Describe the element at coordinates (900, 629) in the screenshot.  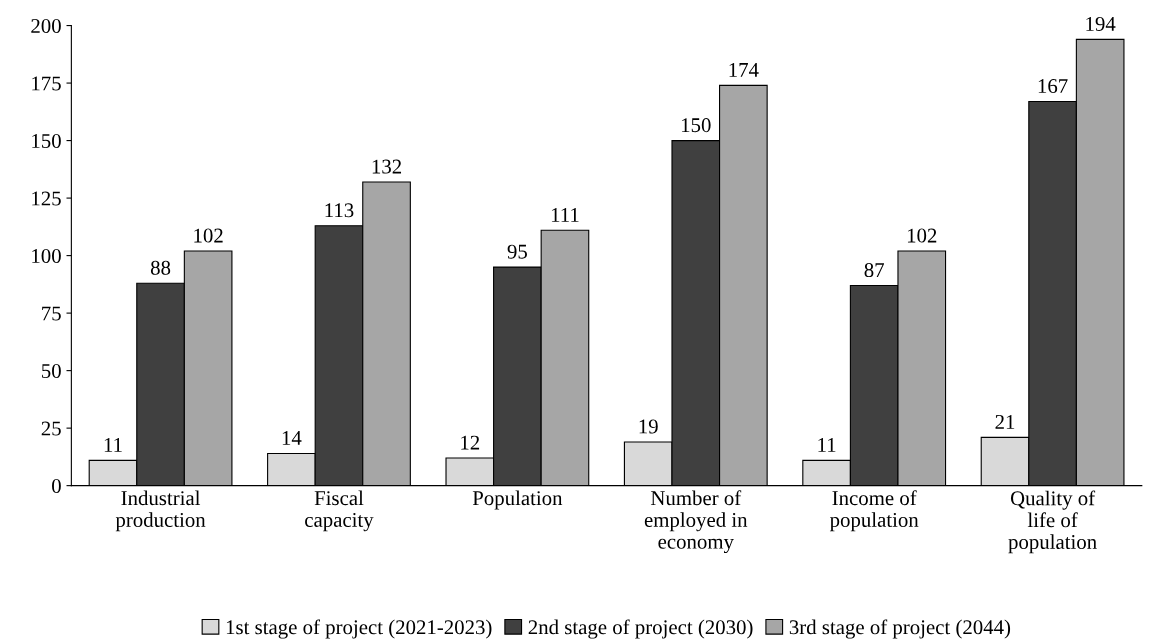
I see `legend-label: 3rd stage of project (2044)` at that location.